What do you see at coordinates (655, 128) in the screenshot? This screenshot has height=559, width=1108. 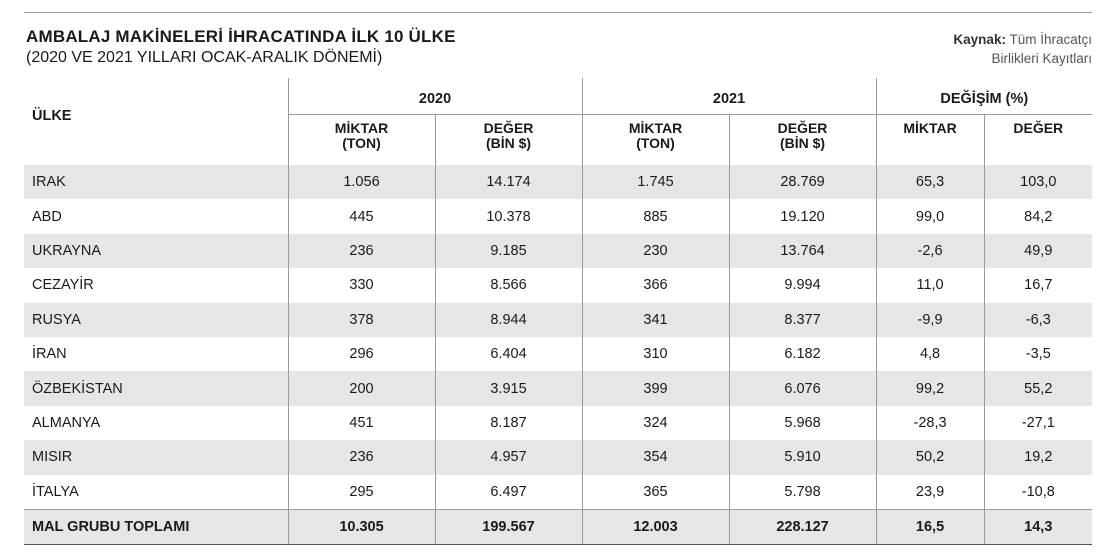 I see `header-qty-2021-l1: MİKTAR` at bounding box center [655, 128].